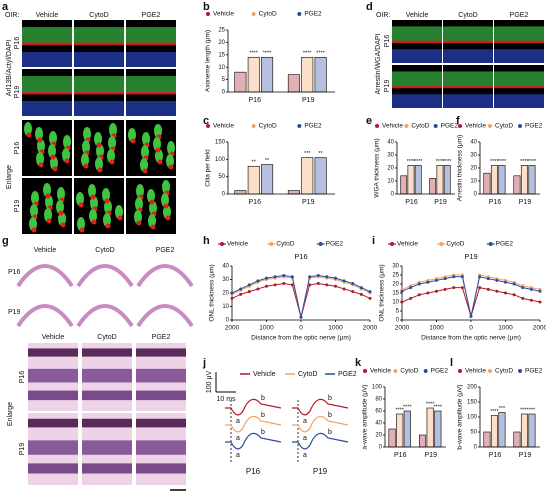 This screenshot has width=546, height=495. What do you see at coordinates (12, 15) in the screenshot?
I see `oir-label: OIR:` at bounding box center [12, 15].